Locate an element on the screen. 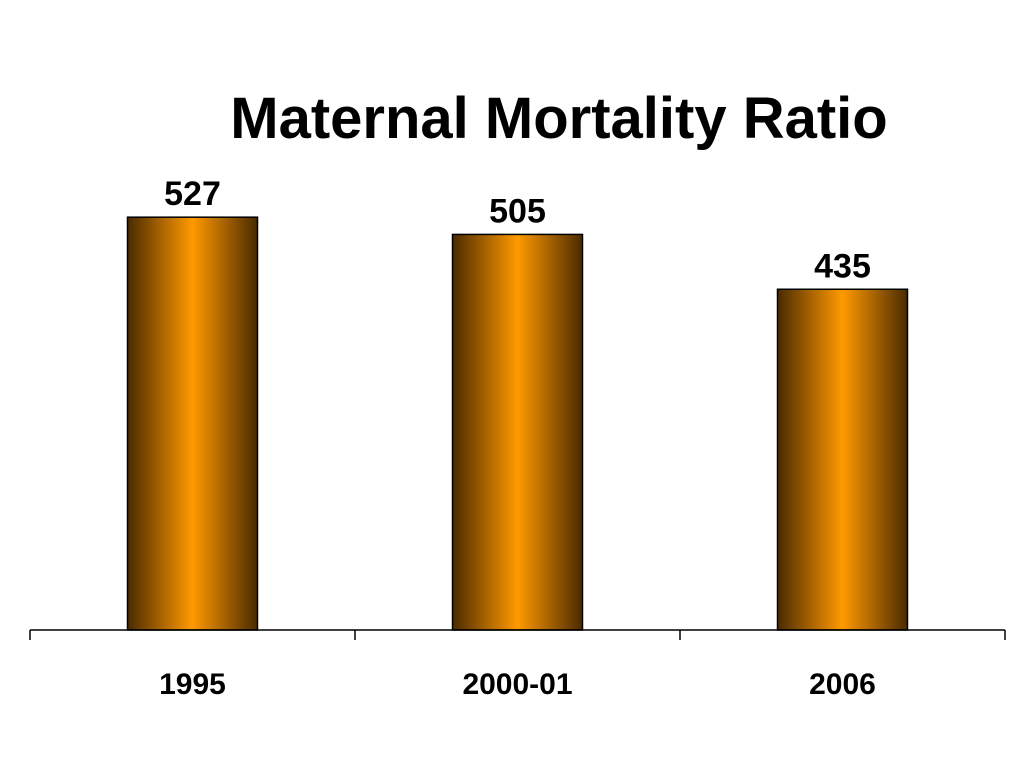 This screenshot has height=768, width=1024. data-label-2006: 435 is located at coordinates (842, 266).